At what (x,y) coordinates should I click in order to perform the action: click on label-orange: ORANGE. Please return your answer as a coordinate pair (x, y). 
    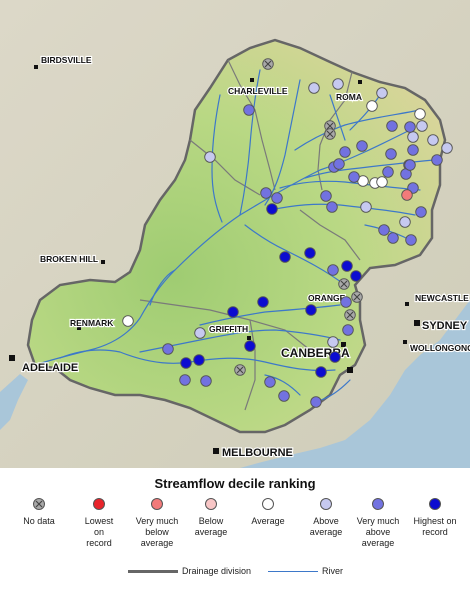
    Looking at the image, I should click on (327, 298).